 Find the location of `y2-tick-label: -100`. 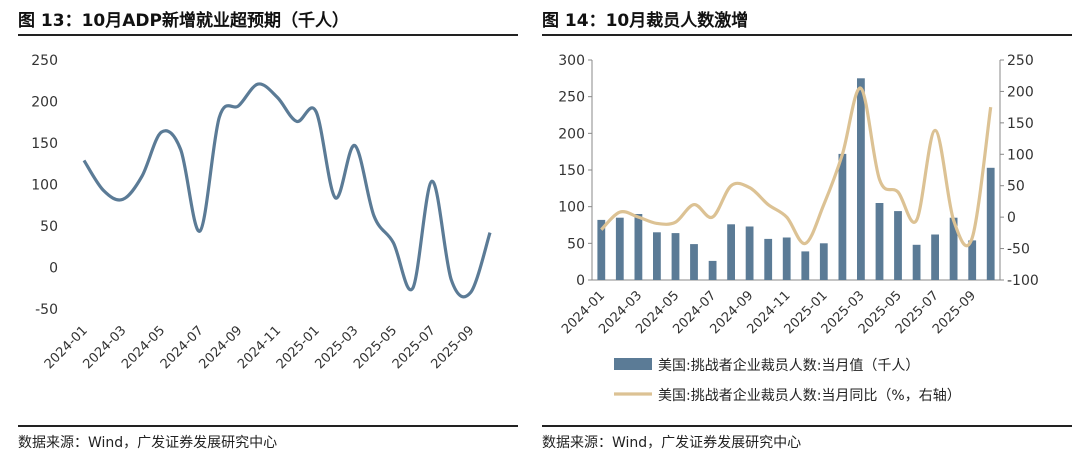

y2-tick-label: -100 is located at coordinates (1023, 281).